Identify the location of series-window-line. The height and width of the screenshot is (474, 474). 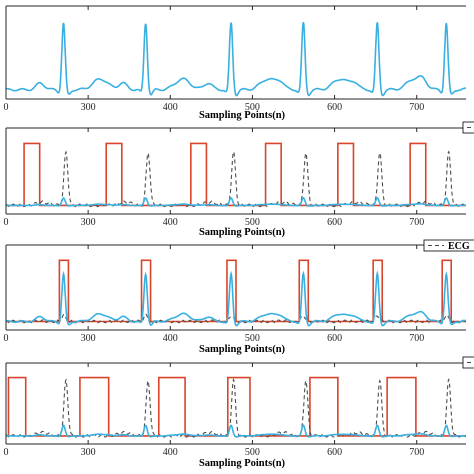
(236, 291).